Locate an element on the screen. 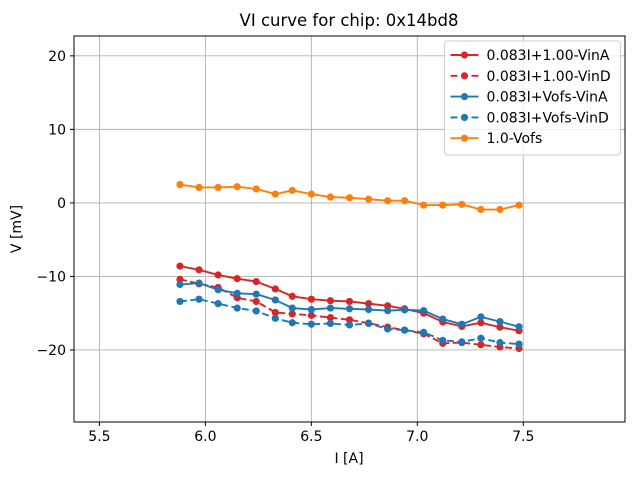 This screenshot has height=480, width=640. legend-entry-label: 0.083I+Vofs-VinD is located at coordinates (548, 118).